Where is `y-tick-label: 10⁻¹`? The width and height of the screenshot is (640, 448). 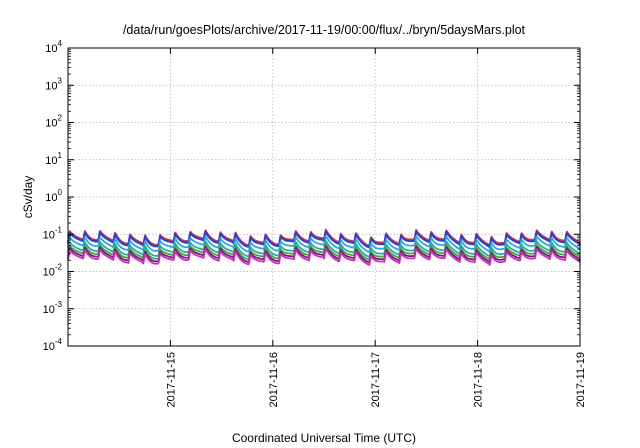 y-tick-label: 10⁻¹ is located at coordinates (53, 233).